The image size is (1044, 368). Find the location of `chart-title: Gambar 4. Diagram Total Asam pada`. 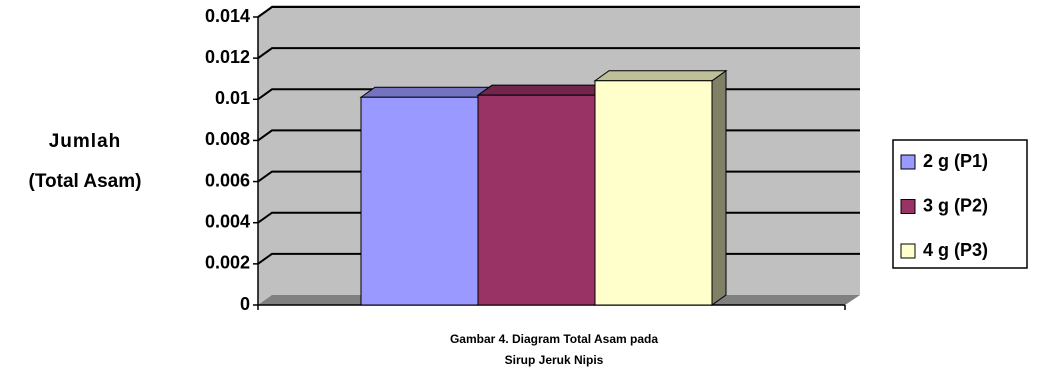

chart-title: Gambar 4. Diagram Total Asam pada is located at coordinates (554, 339).